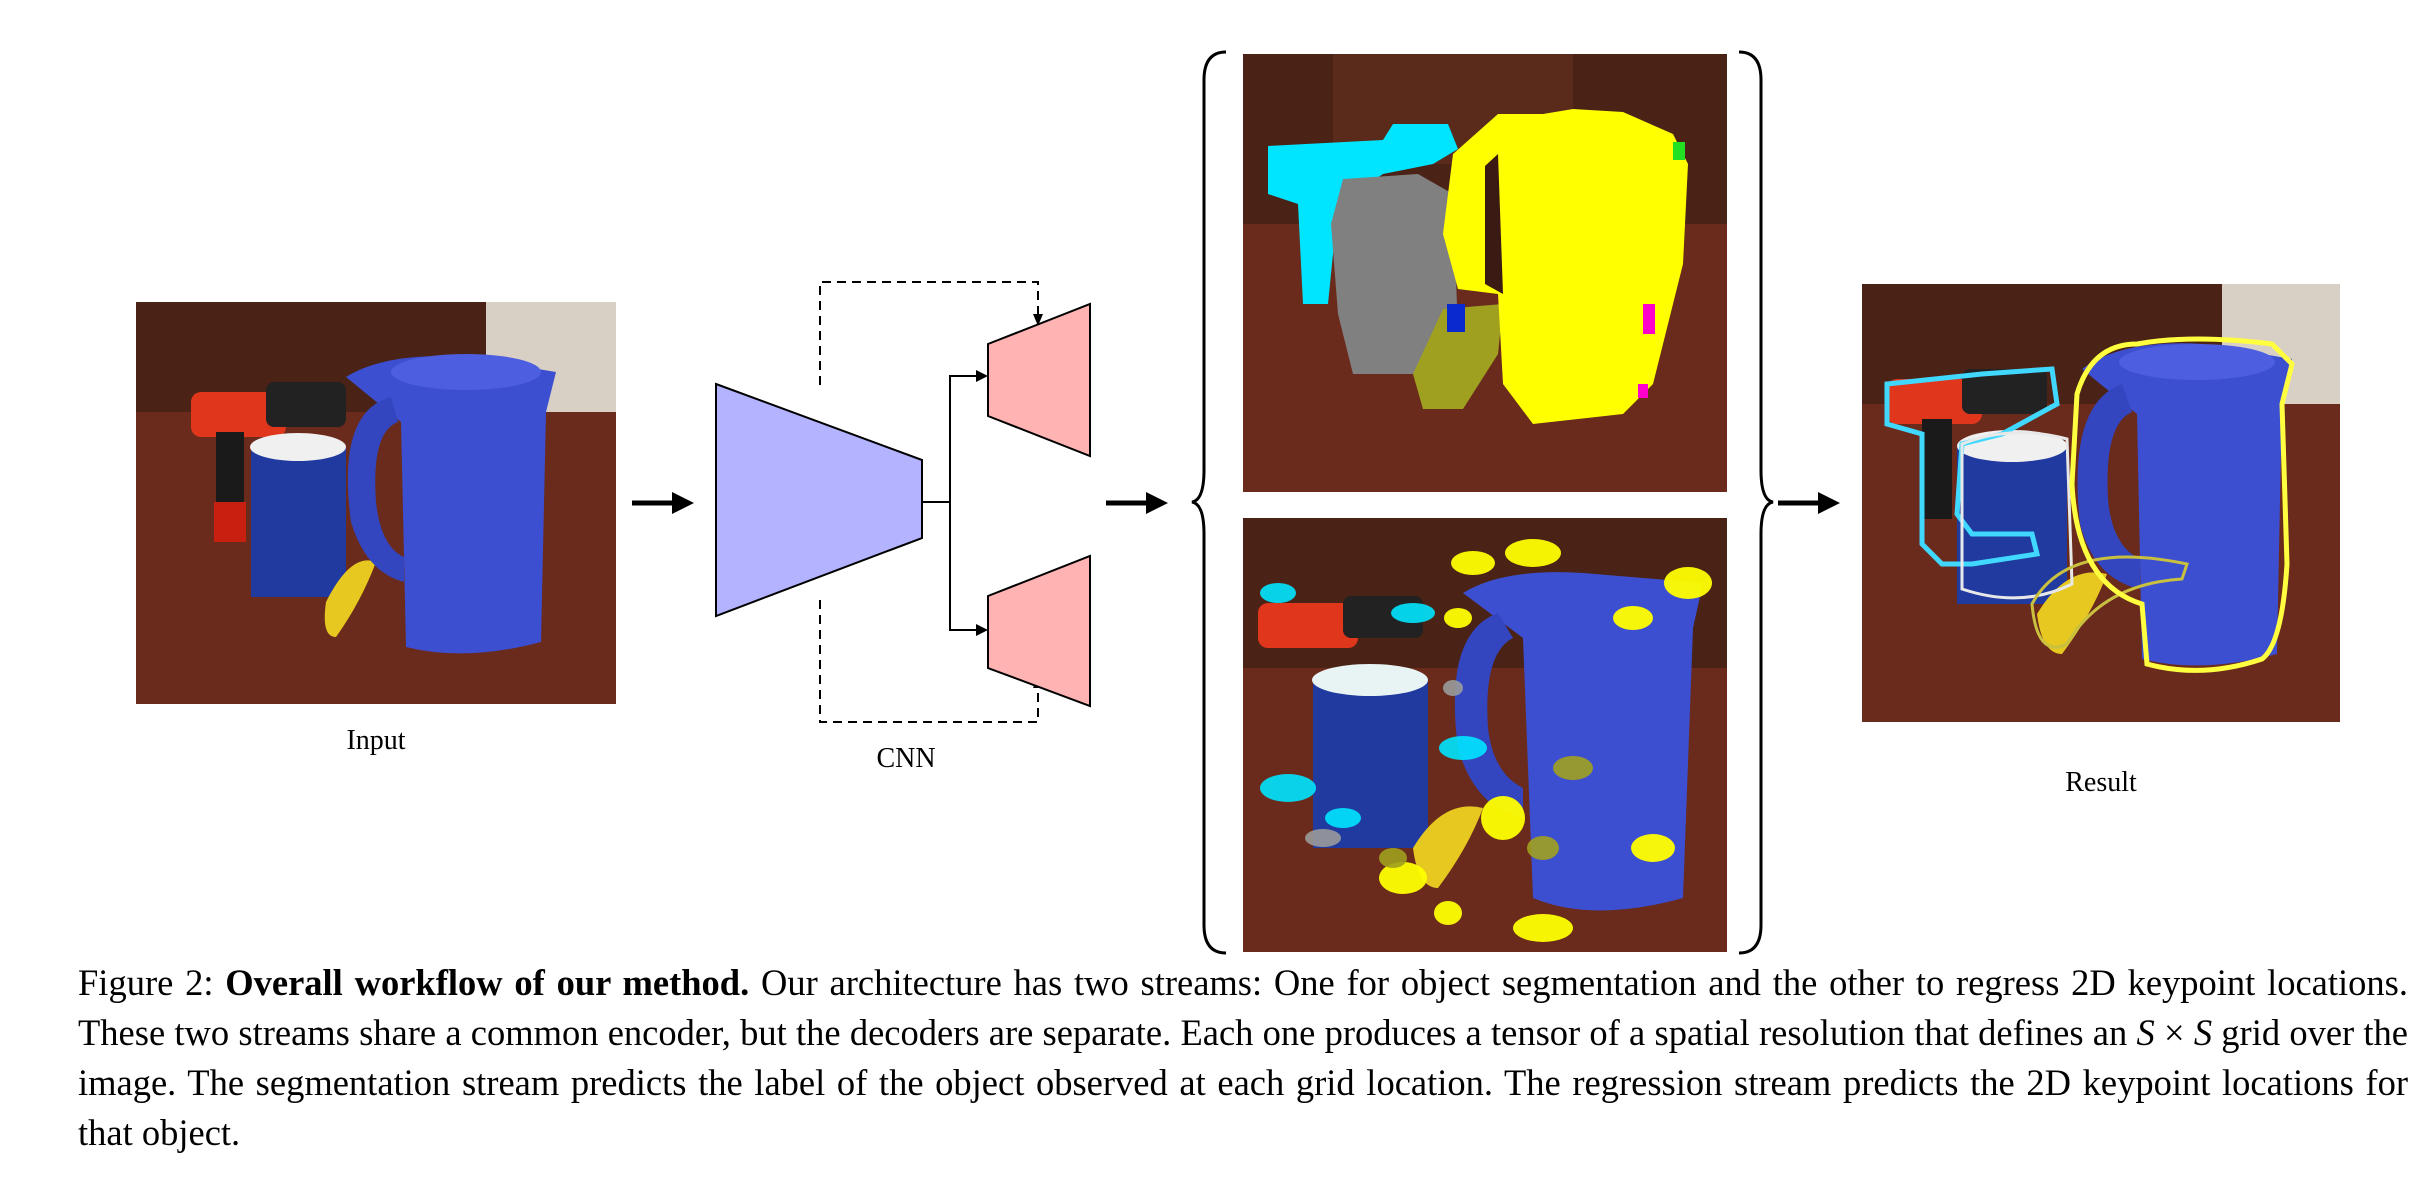 Image resolution: width=2430 pixels, height=1191 pixels. Describe the element at coordinates (1485, 735) in the screenshot. I see `keypoint-output-image` at that location.